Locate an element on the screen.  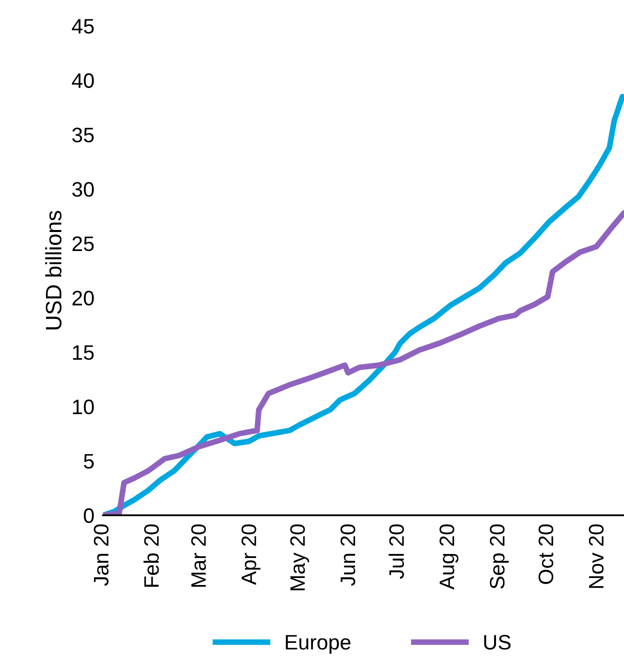
x-tick-label: Mar 20 is located at coordinates (198, 555).